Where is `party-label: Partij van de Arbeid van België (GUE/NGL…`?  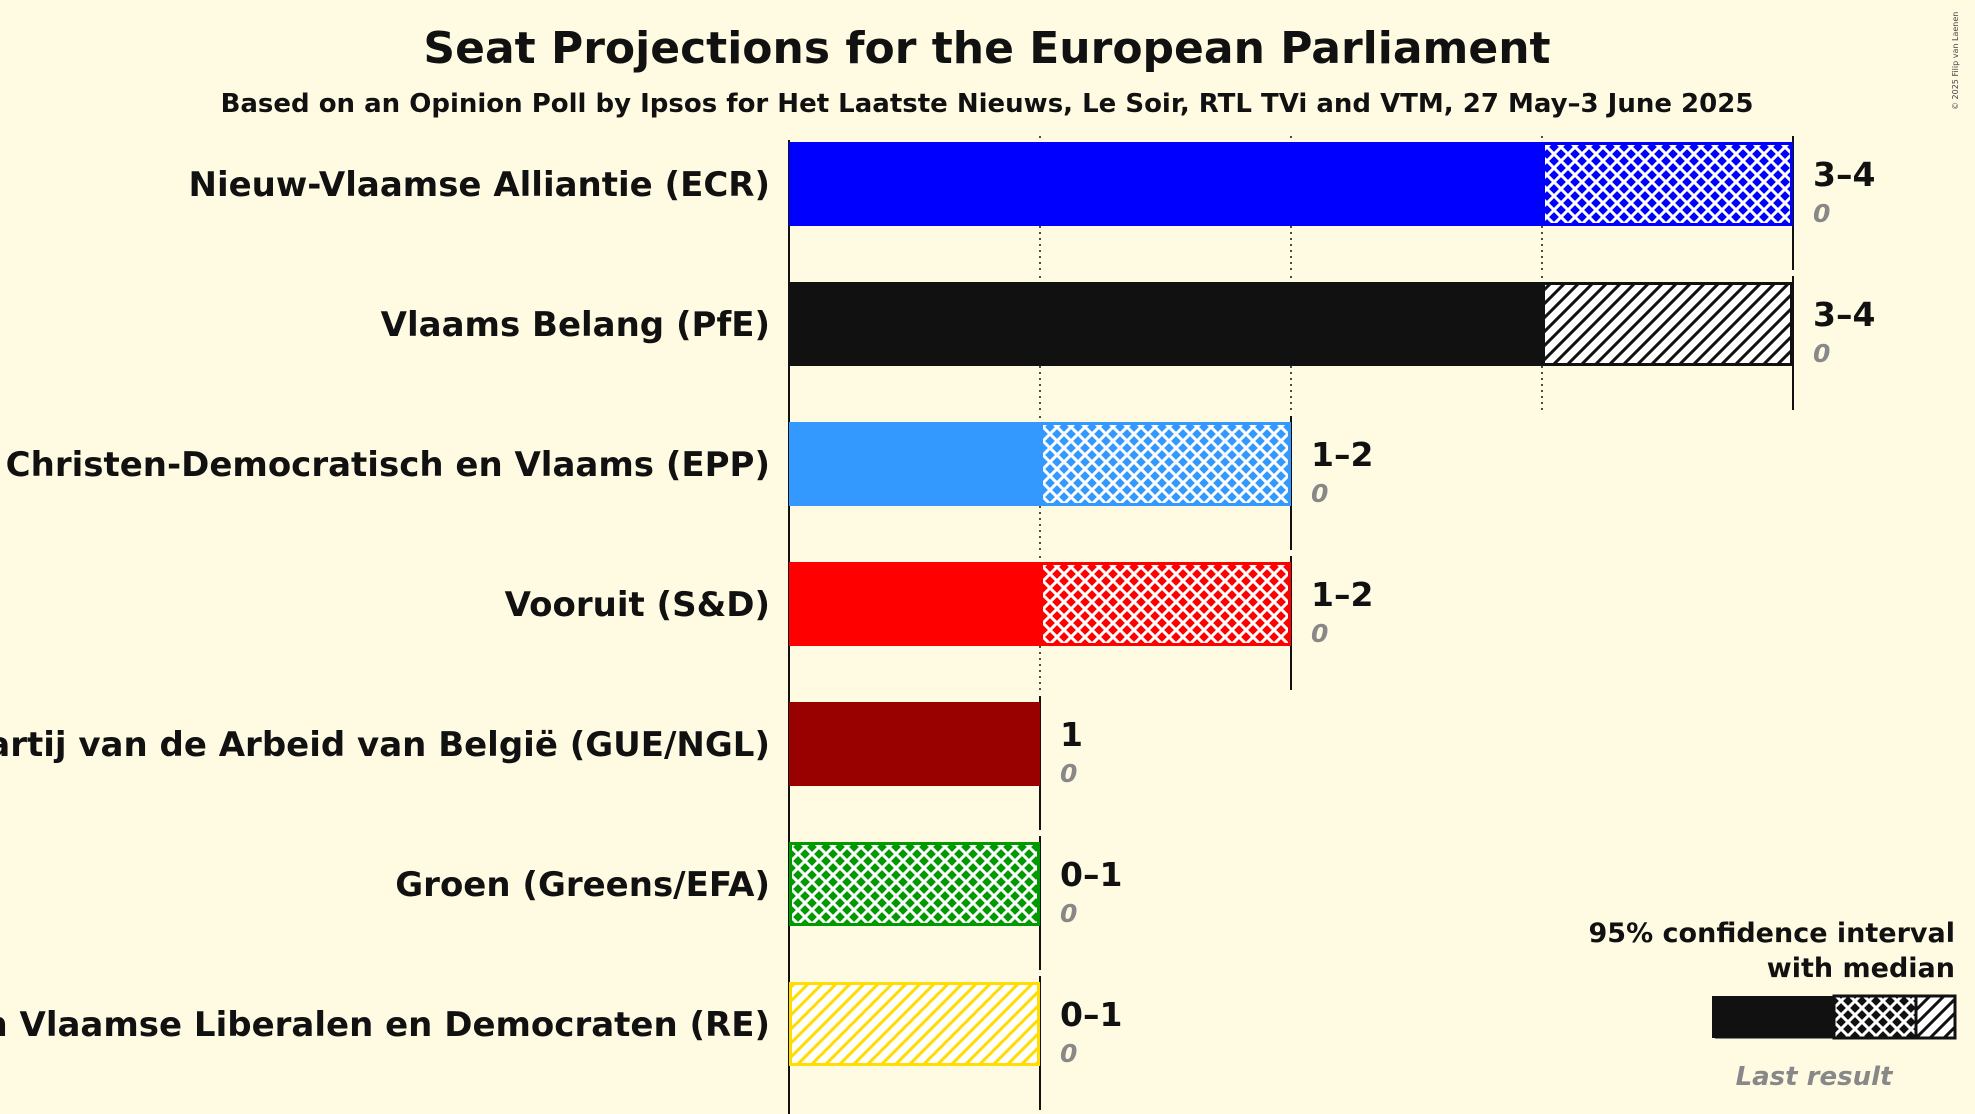 party-label: Partij van de Arbeid van België (GUE/NGL… is located at coordinates (385, 745).